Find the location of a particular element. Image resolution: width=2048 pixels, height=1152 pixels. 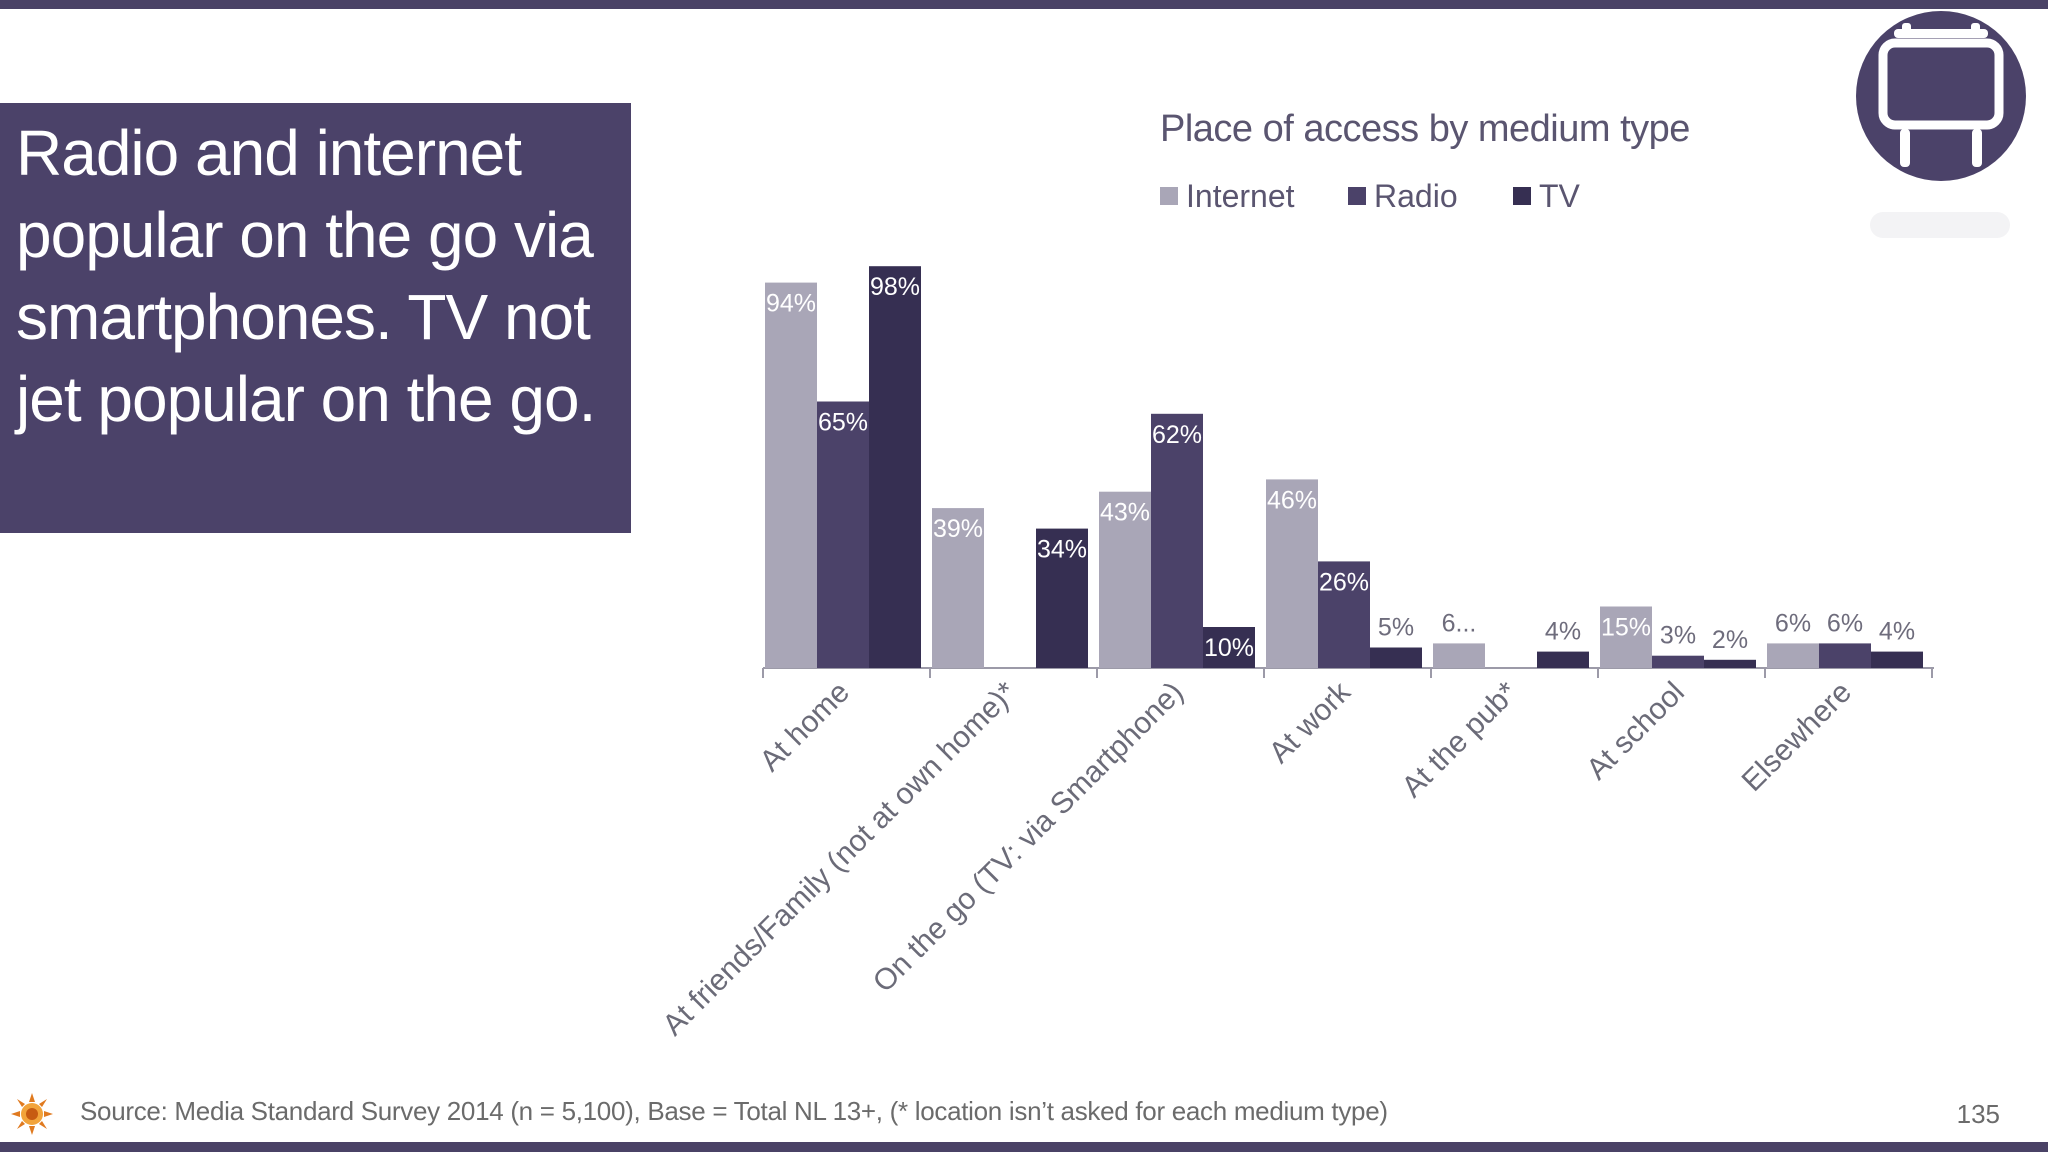

category-label: At work is located at coordinates (1310, 722).